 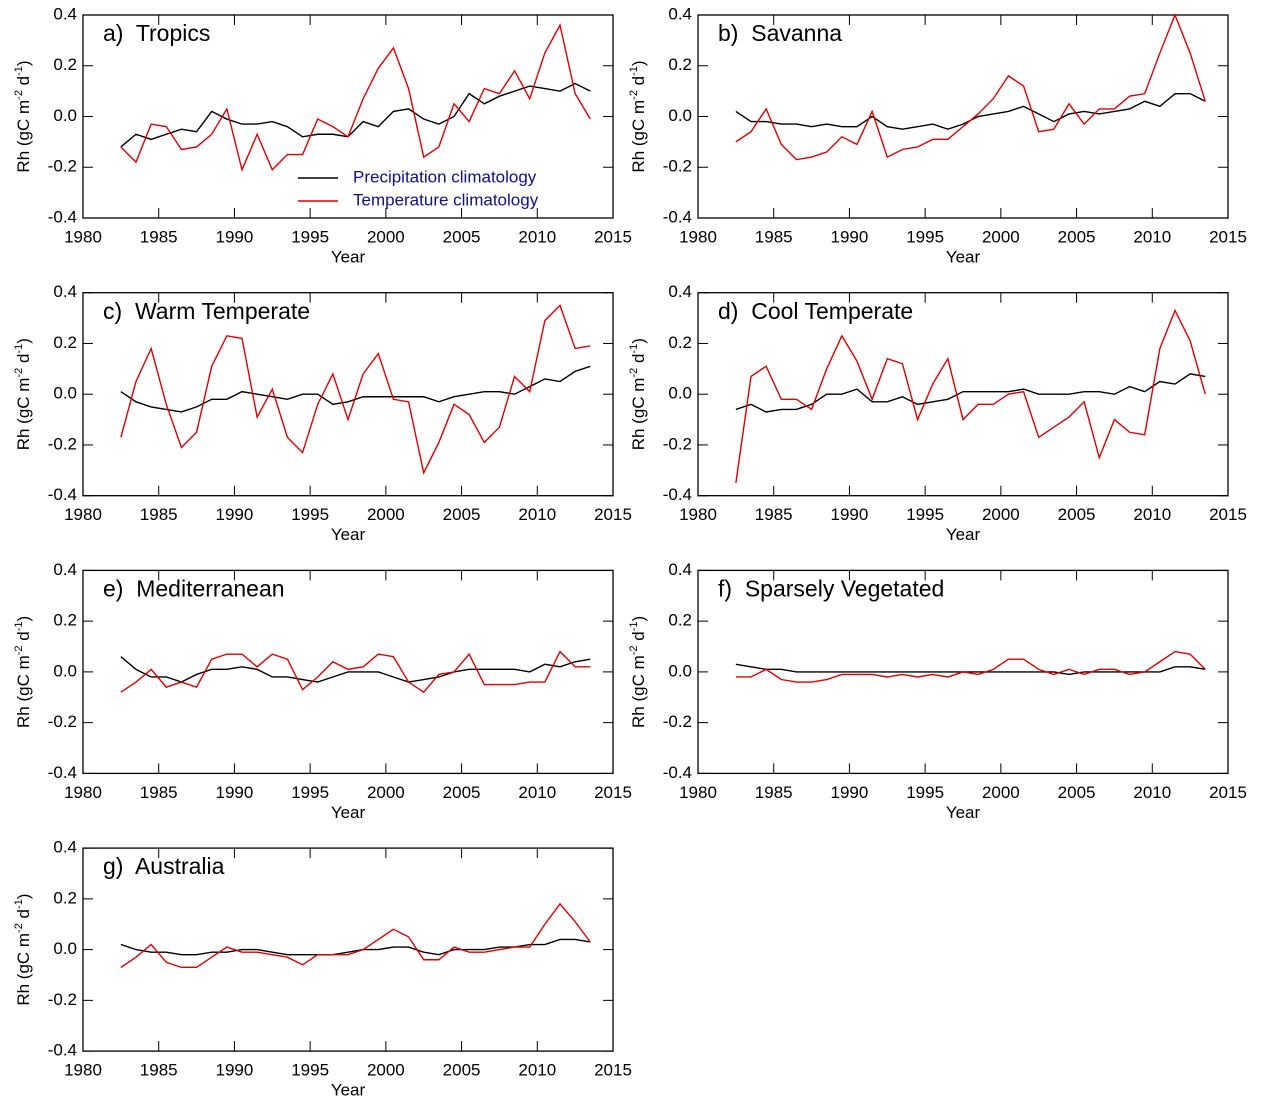 What do you see at coordinates (780, 33) in the screenshot?
I see `panel-title: b) Savanna` at bounding box center [780, 33].